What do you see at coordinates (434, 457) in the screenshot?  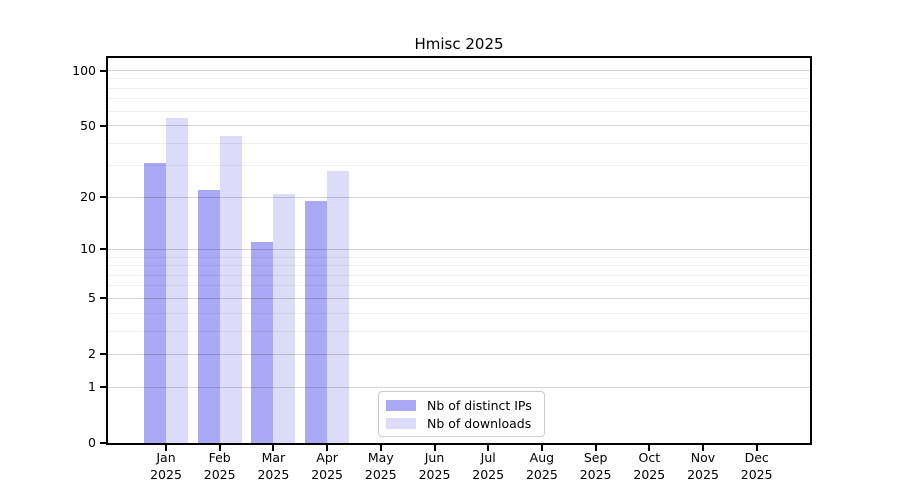 I see `x-tick-month: Jun` at bounding box center [434, 457].